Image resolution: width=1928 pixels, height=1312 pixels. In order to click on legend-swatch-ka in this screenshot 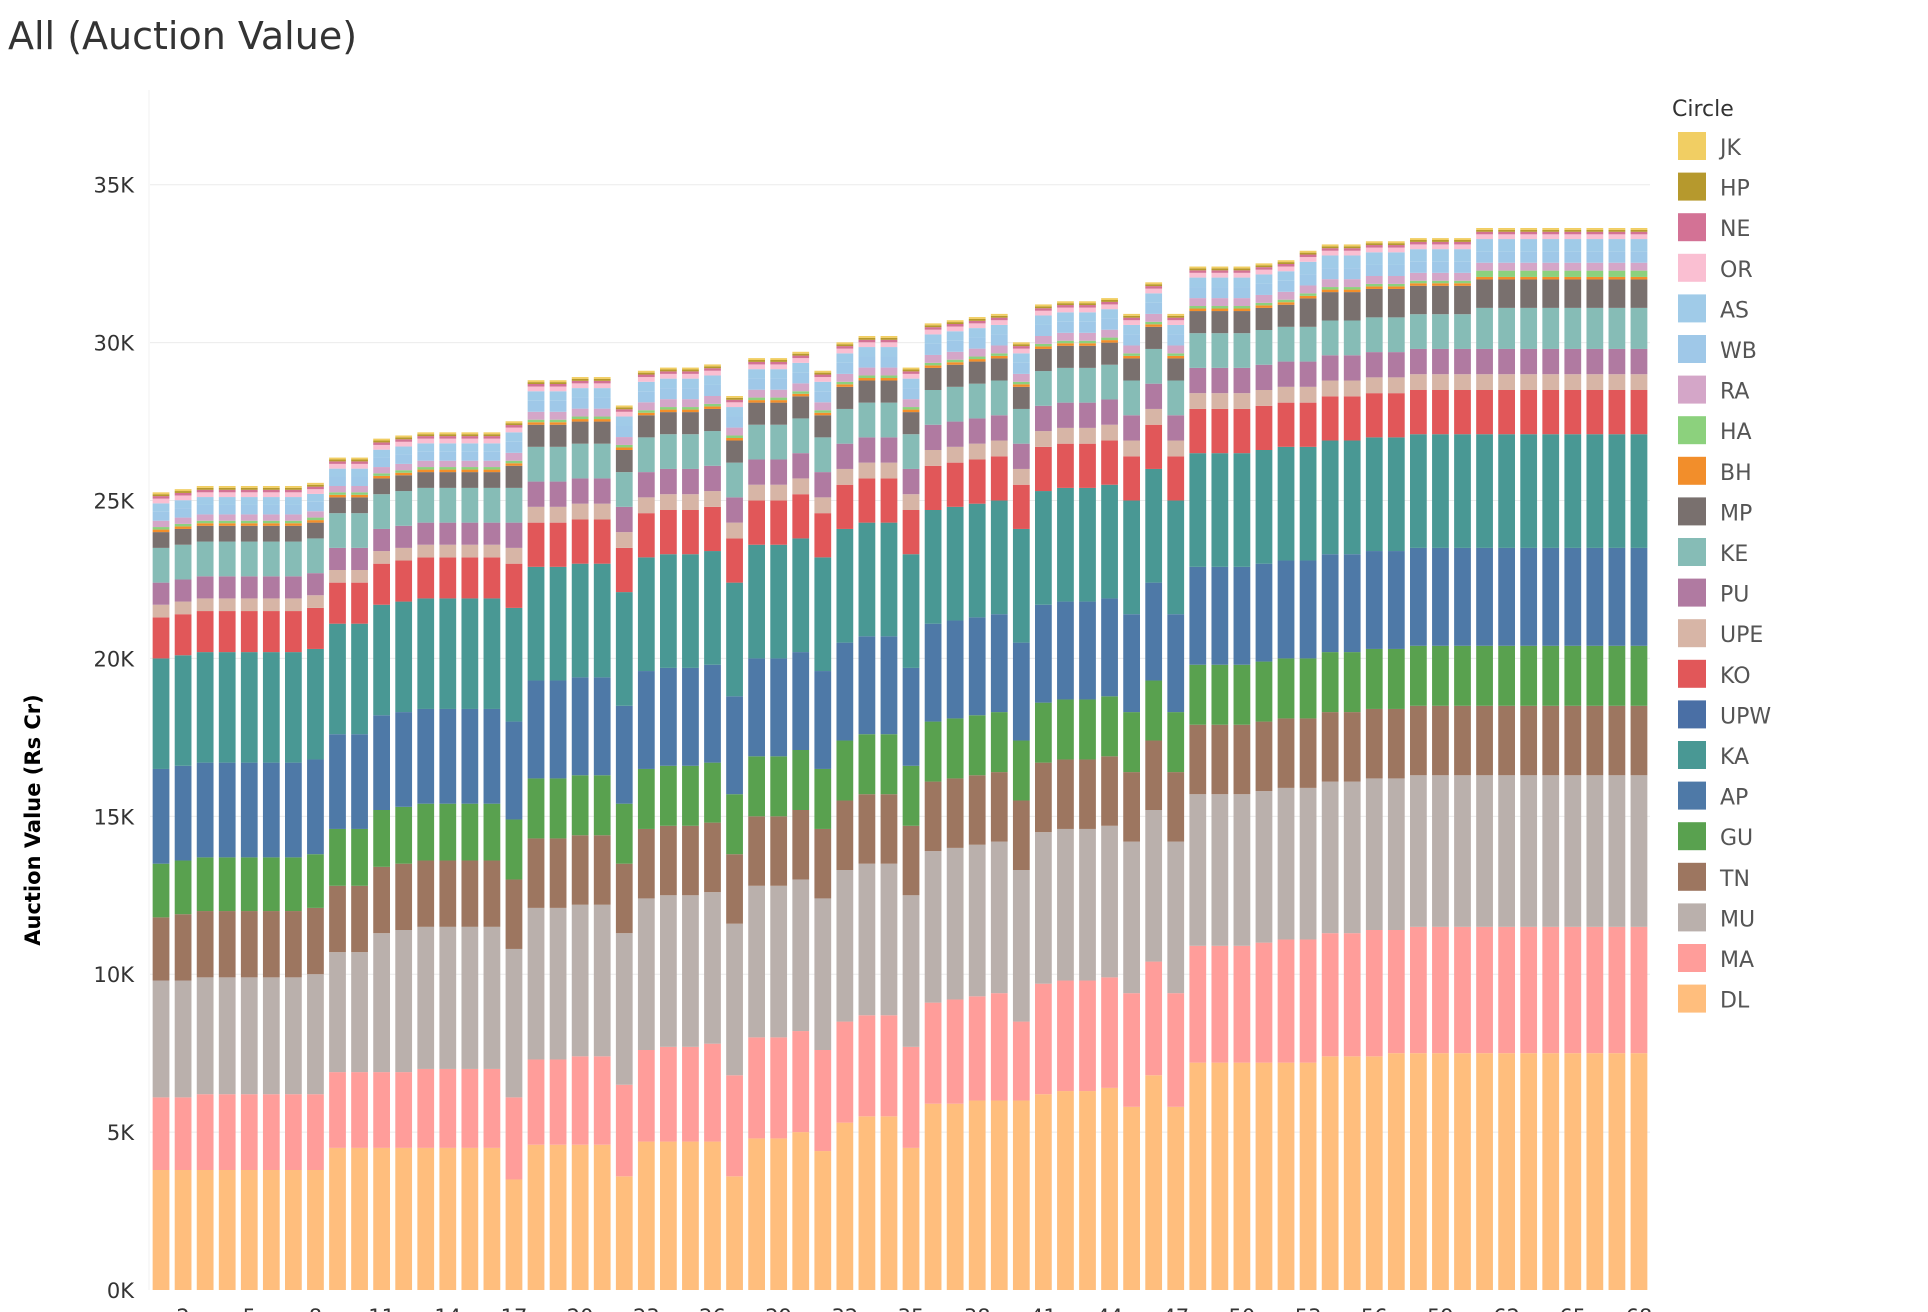, I will do `click(1692, 755)`.